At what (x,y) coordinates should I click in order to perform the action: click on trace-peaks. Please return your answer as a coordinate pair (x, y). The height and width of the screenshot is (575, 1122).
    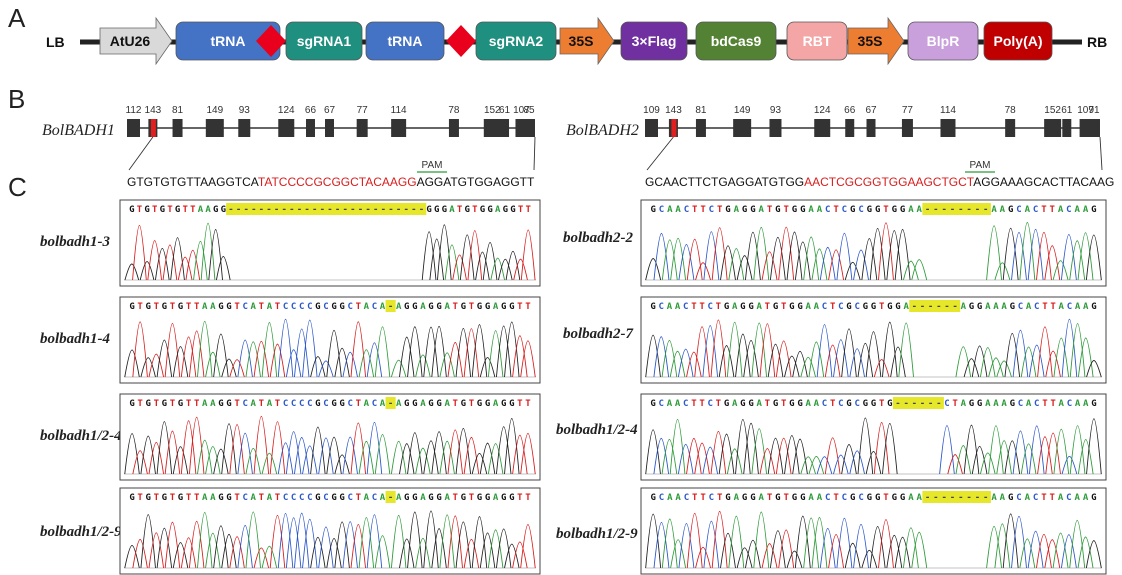
    Looking at the image, I should click on (330, 445).